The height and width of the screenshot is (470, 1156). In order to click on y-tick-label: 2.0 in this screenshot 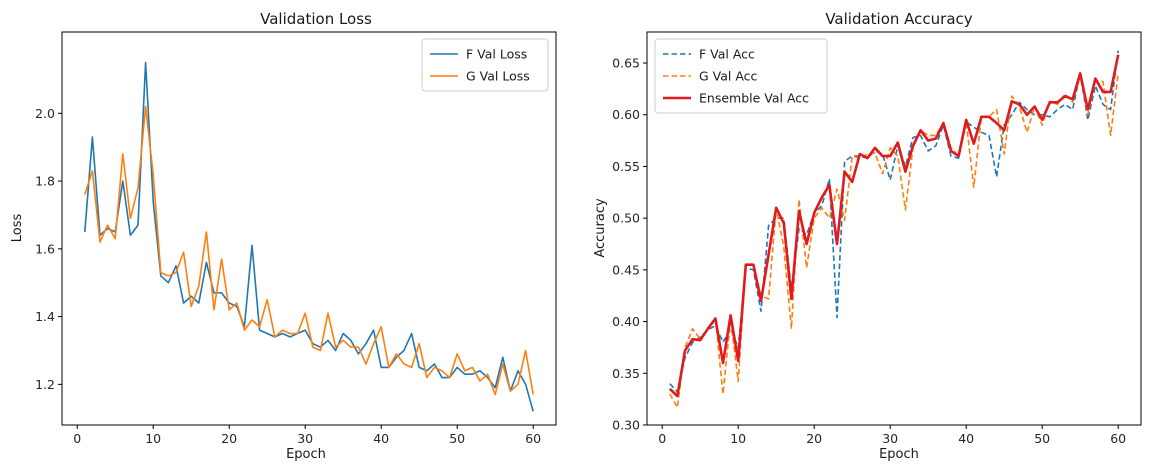, I will do `click(45, 113)`.